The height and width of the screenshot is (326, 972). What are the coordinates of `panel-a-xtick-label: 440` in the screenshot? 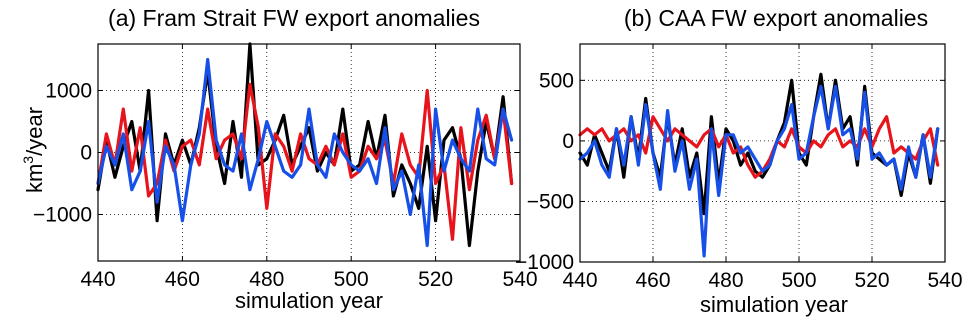 It's located at (97, 279).